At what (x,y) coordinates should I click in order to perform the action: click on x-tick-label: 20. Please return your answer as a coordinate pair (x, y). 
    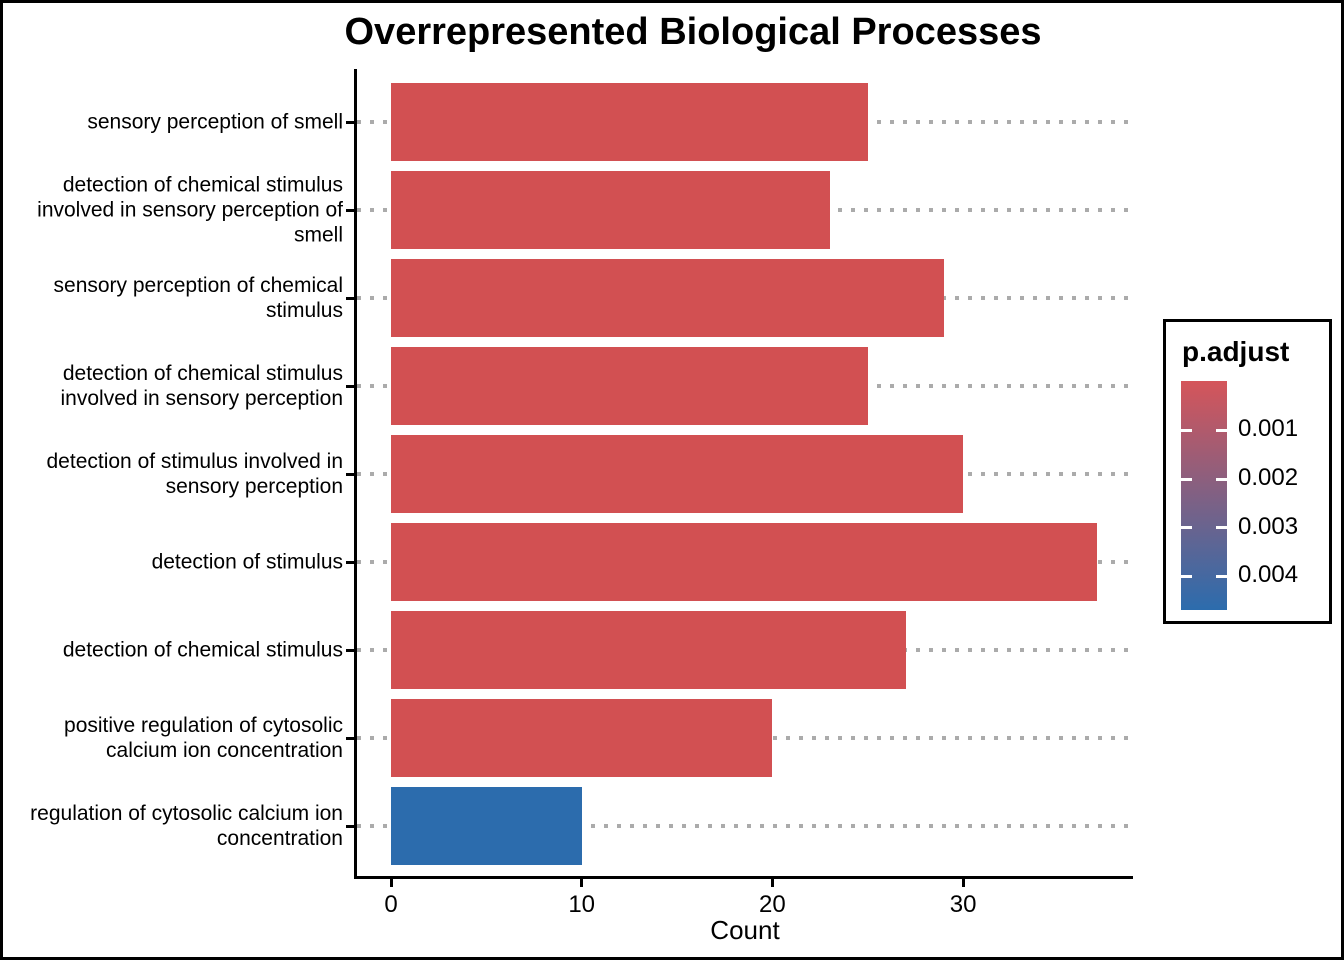
    Looking at the image, I should click on (772, 904).